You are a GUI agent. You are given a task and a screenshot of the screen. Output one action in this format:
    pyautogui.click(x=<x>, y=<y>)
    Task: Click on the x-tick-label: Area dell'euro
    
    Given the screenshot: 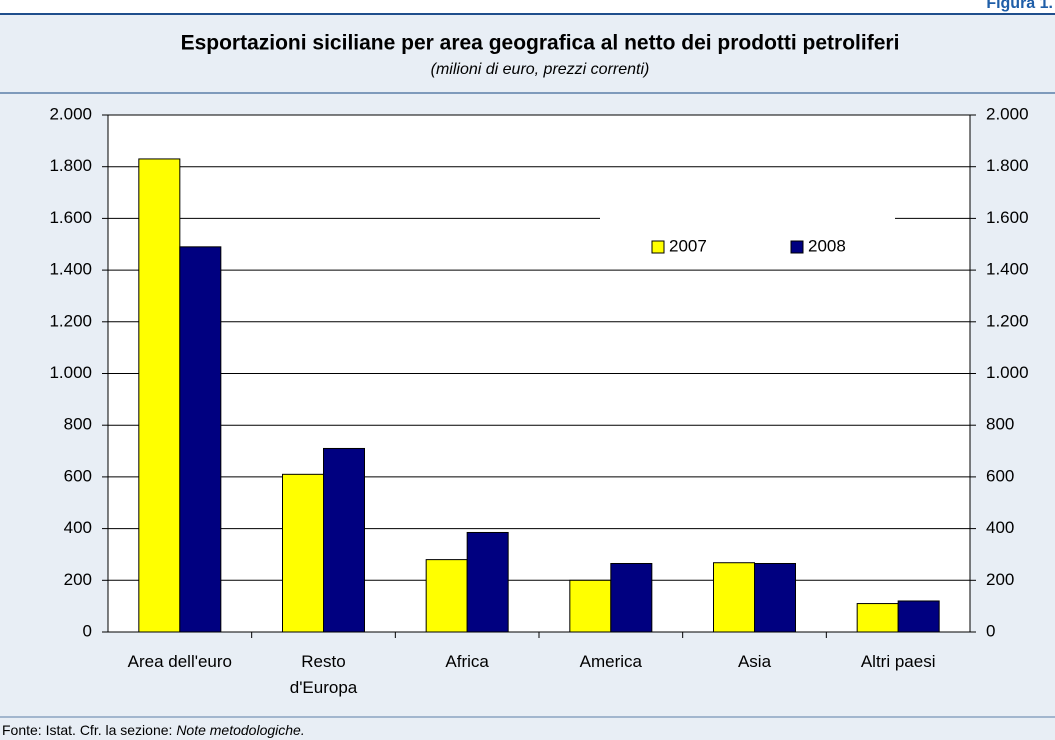 What is the action you would take?
    pyautogui.click(x=180, y=661)
    